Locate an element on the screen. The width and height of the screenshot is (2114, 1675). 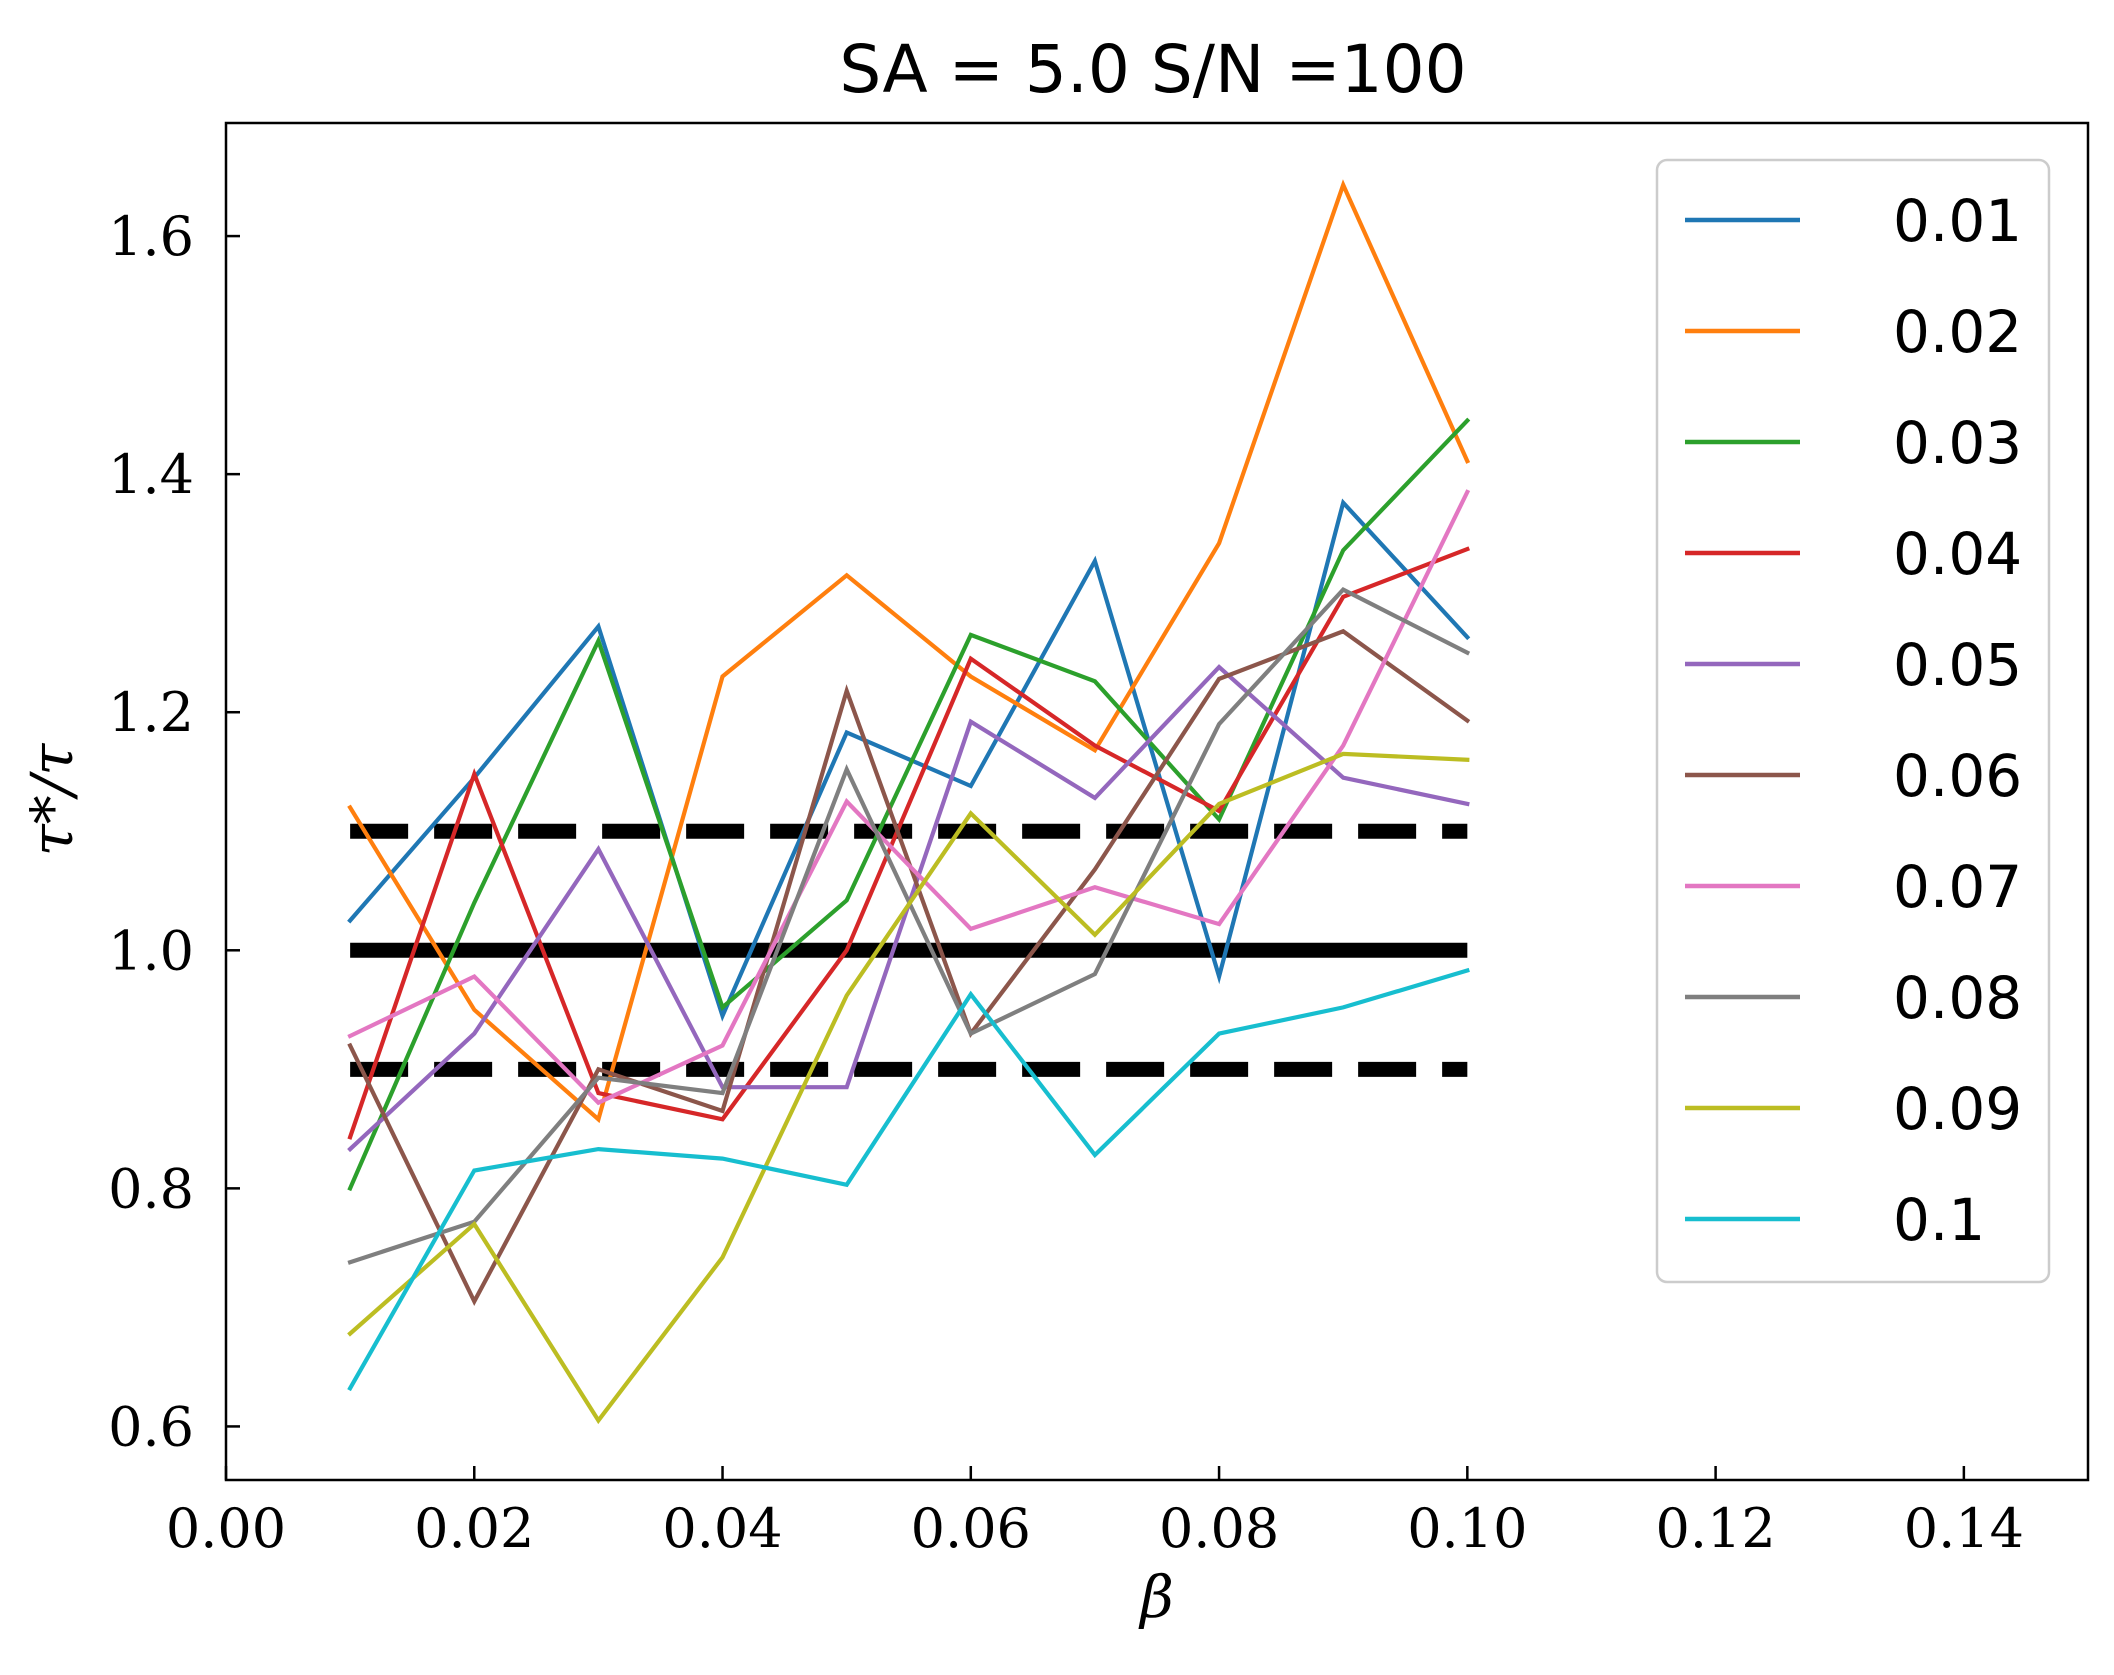
y-tick-label: 0.6 is located at coordinates (151, 1426).